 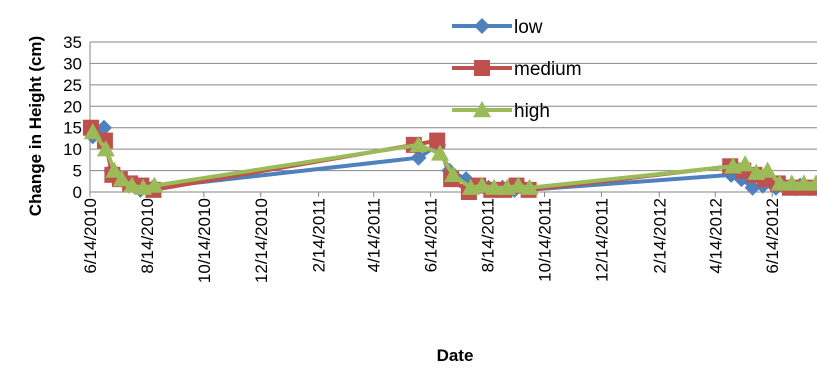 What do you see at coordinates (374, 235) in the screenshot?
I see `x-tick-label: 4/14/2011` at bounding box center [374, 235].